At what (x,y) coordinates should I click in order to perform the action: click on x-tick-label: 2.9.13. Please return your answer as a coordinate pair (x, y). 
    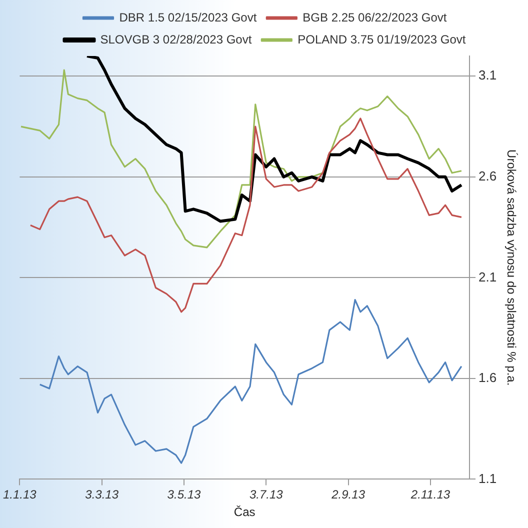
    Looking at the image, I should click on (348, 495).